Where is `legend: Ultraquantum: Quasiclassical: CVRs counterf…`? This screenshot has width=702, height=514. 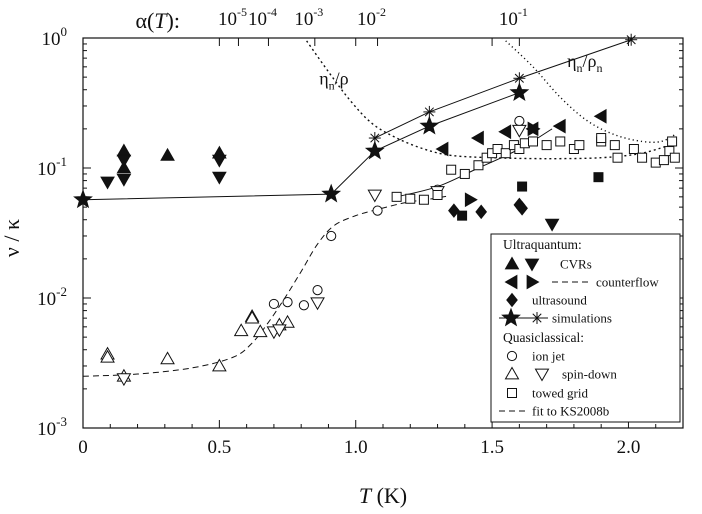
legend: Ultraquantum: Quasiclassical: CVRs counterf… is located at coordinates (585, 328).